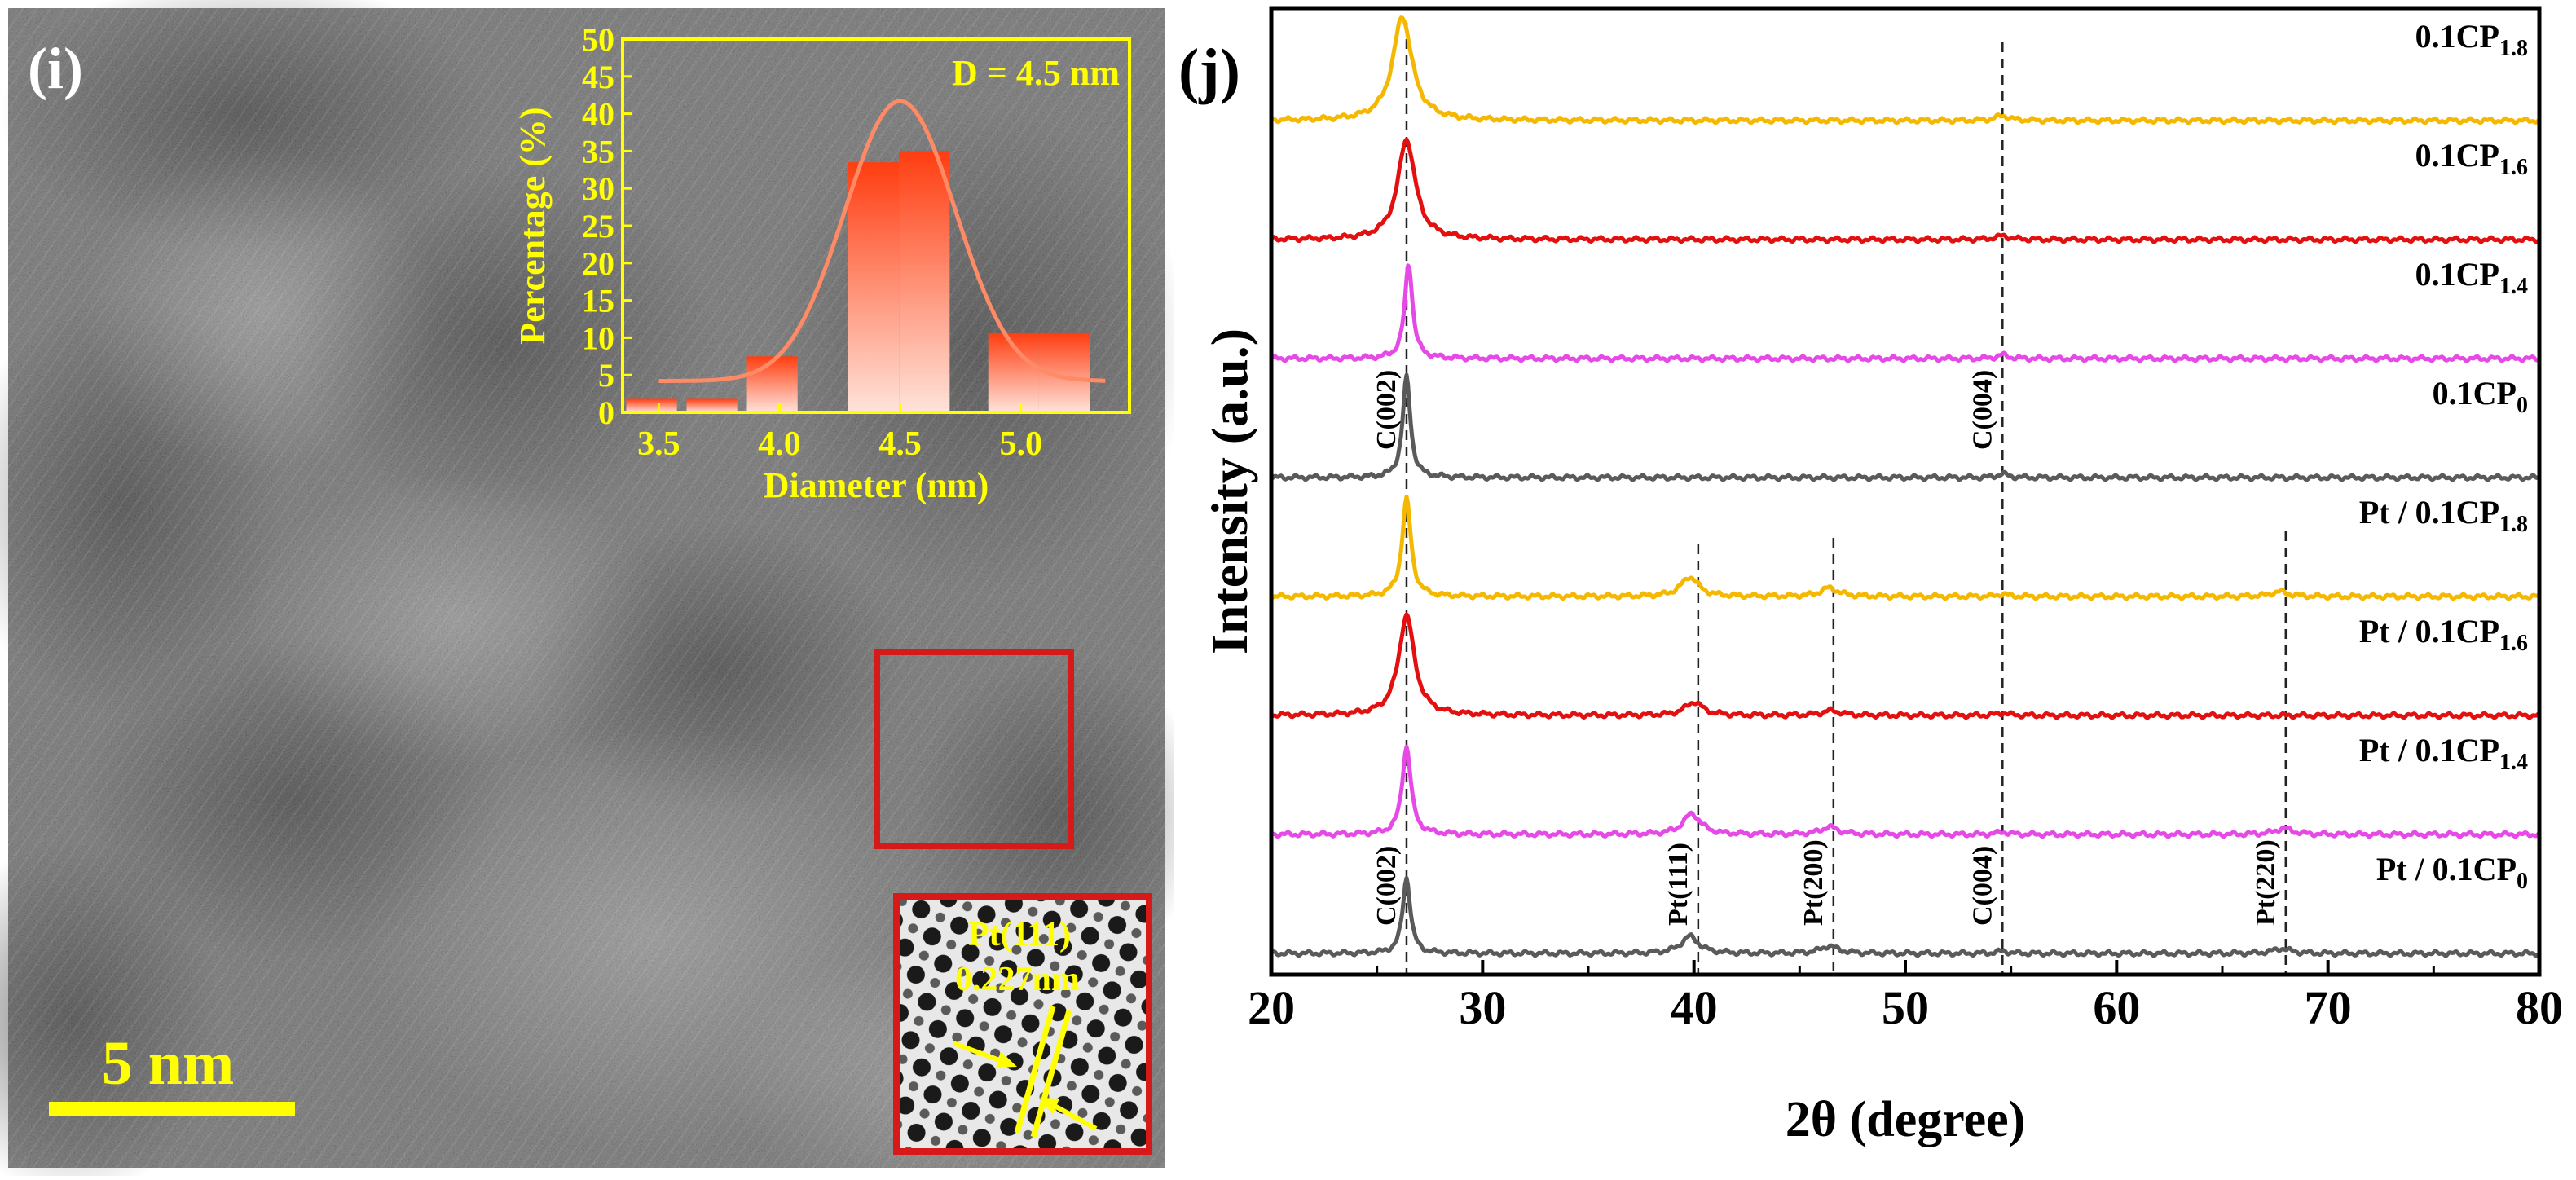 Image resolution: width=2576 pixels, height=1180 pixels. Describe the element at coordinates (2443, 753) in the screenshot. I see `xrd-series-label: Pt / 0.1CP1.4` at that location.